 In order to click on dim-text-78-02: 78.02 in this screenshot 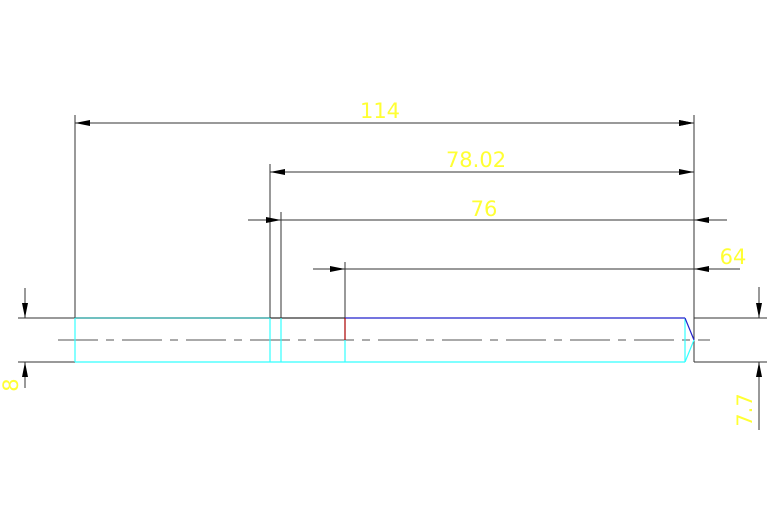, I will do `click(476, 160)`.